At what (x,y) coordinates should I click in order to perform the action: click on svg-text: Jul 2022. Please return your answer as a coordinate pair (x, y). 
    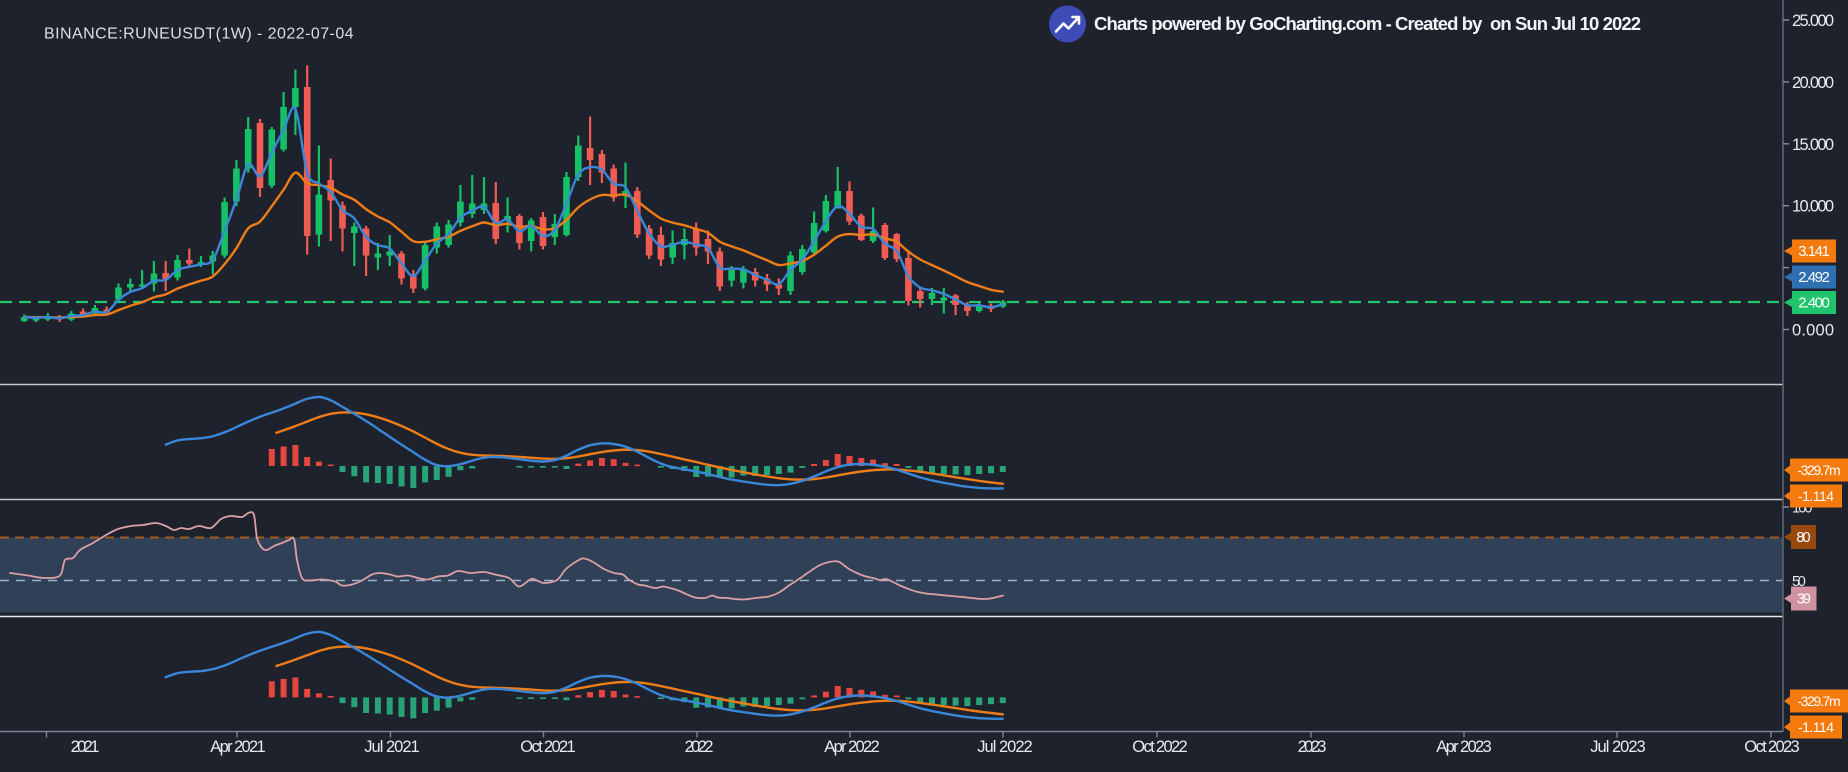
    Looking at the image, I should click on (1004, 747).